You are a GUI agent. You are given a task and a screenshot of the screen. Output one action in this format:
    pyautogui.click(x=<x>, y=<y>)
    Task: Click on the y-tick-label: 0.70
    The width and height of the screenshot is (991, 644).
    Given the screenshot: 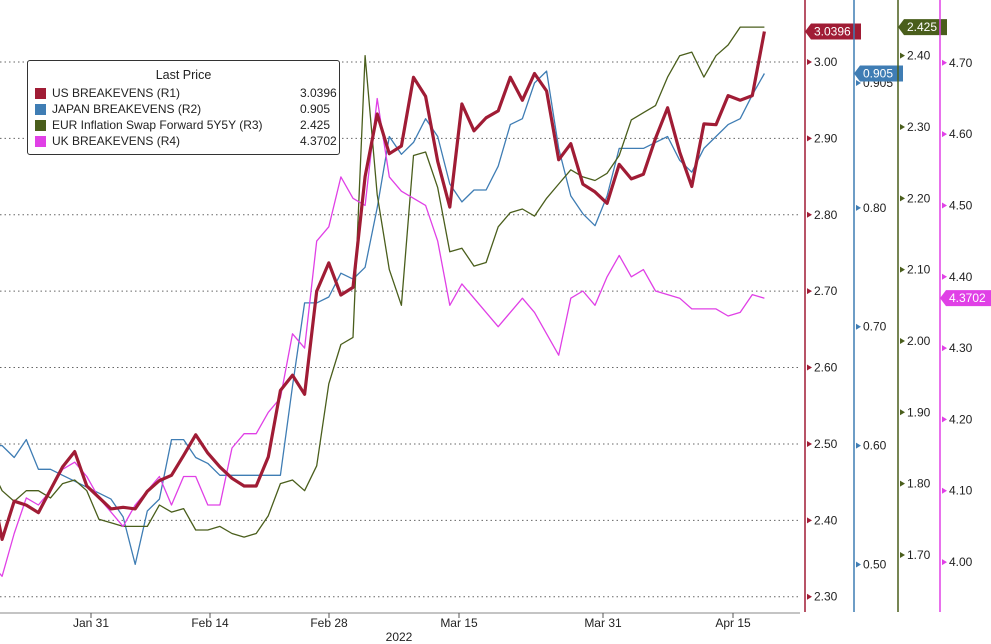 What is the action you would take?
    pyautogui.click(x=875, y=327)
    